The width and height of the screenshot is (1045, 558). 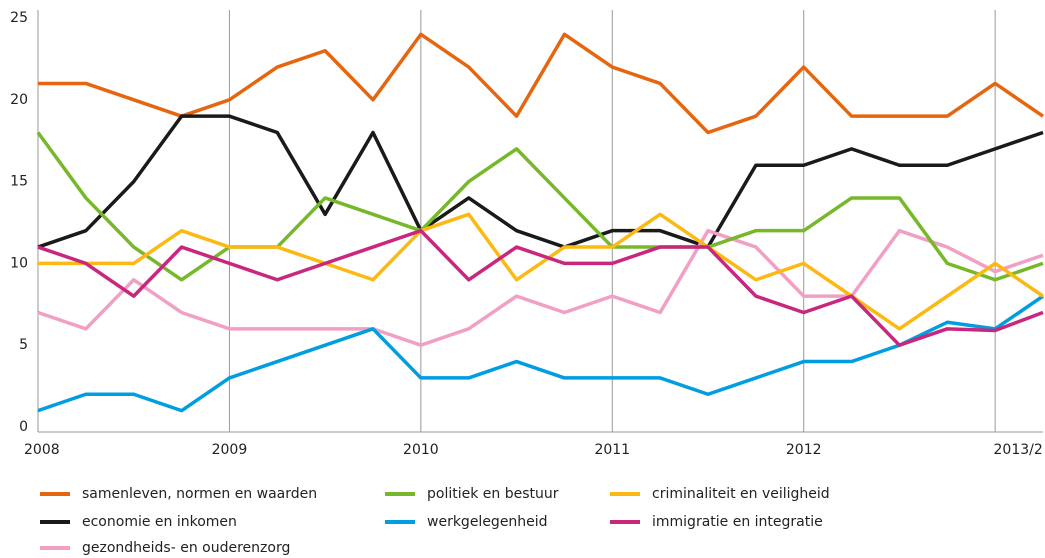 What do you see at coordinates (1018, 450) in the screenshot?
I see `x-tick-label: 2013/2` at bounding box center [1018, 450].